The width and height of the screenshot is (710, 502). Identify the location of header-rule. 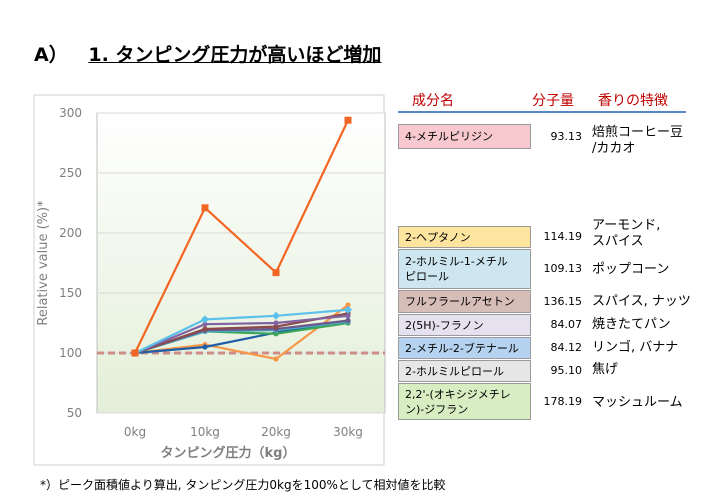
(542, 112).